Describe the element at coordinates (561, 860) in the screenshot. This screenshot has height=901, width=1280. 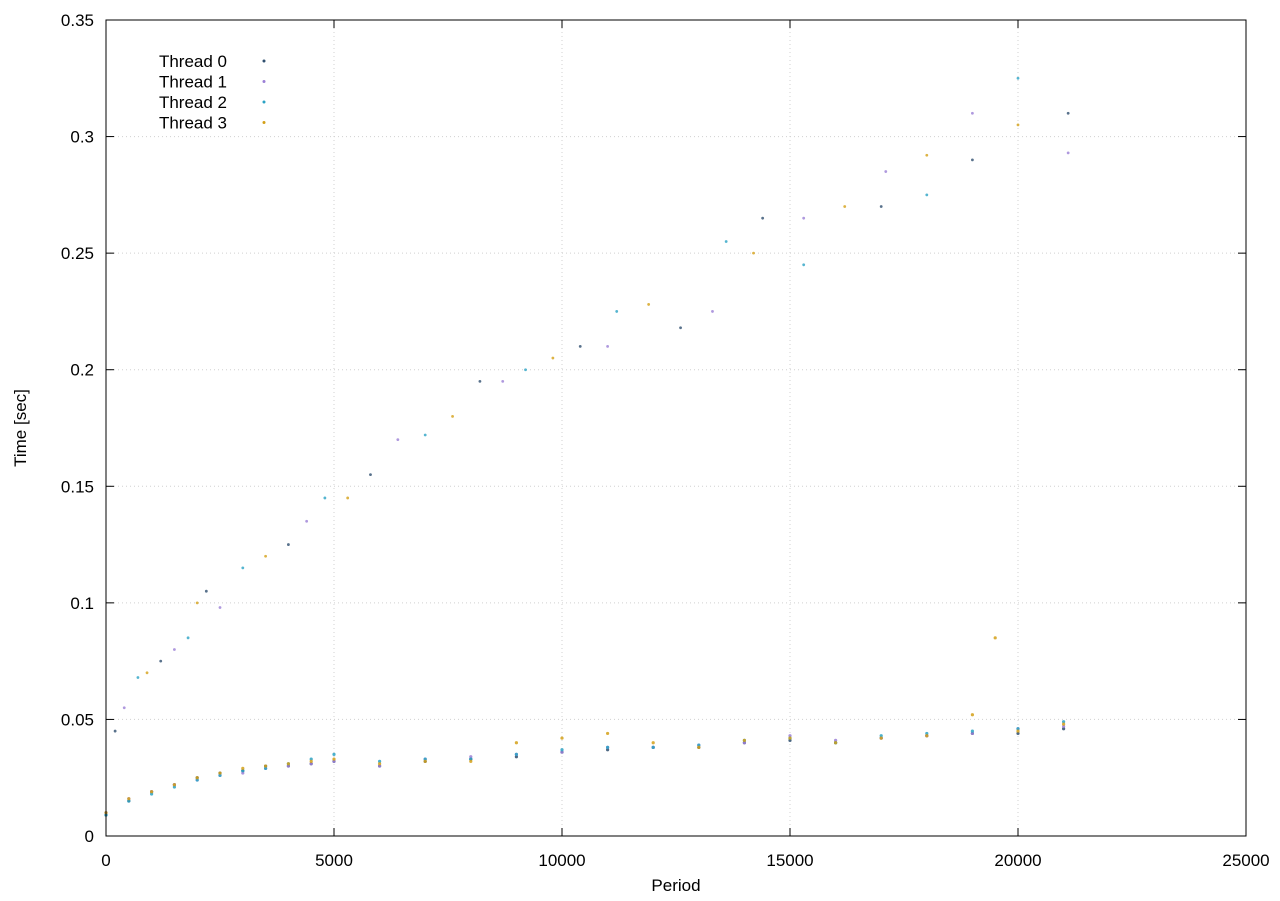
I see `x-tick-label: 10000` at that location.